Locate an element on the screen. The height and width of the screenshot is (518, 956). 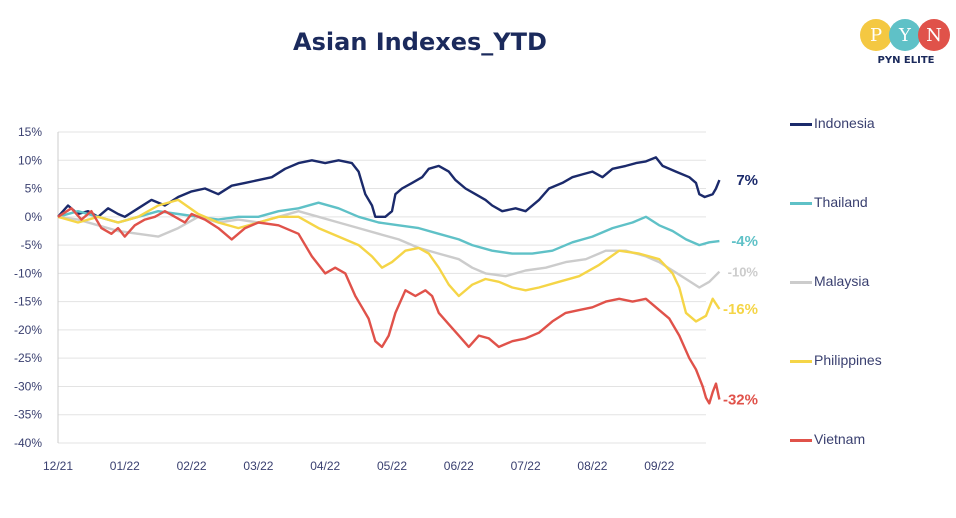
legend-label-philippines: Philippines is located at coordinates (848, 360).